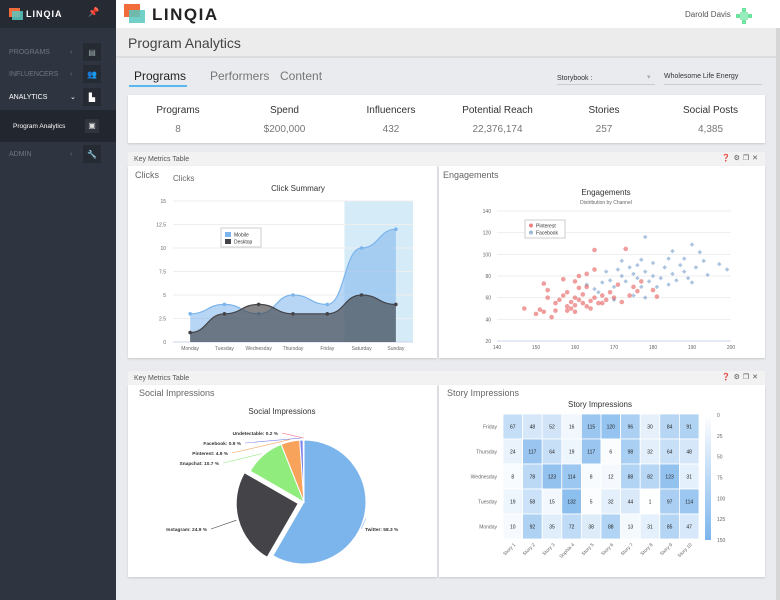 This screenshot has height=600, width=780. I want to click on storybook-select: Storybook : ▾, so click(606, 78).